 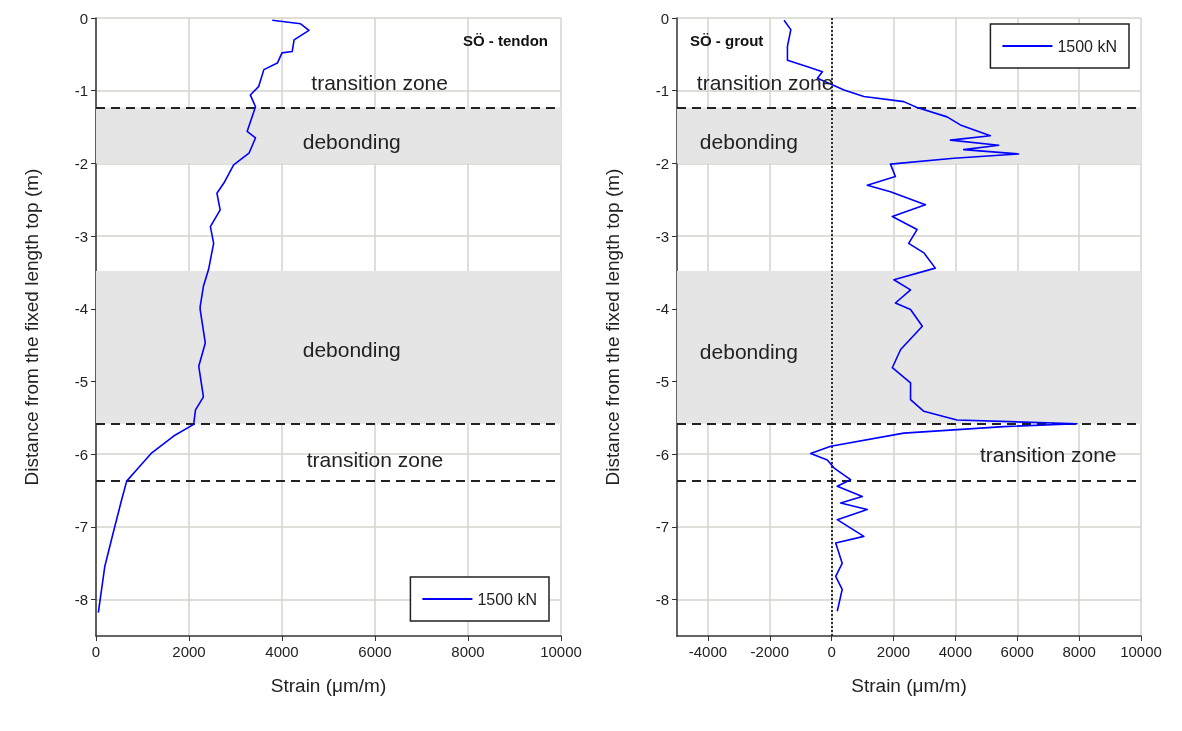 I want to click on x-tick-label: -2000, so click(x=769, y=651).